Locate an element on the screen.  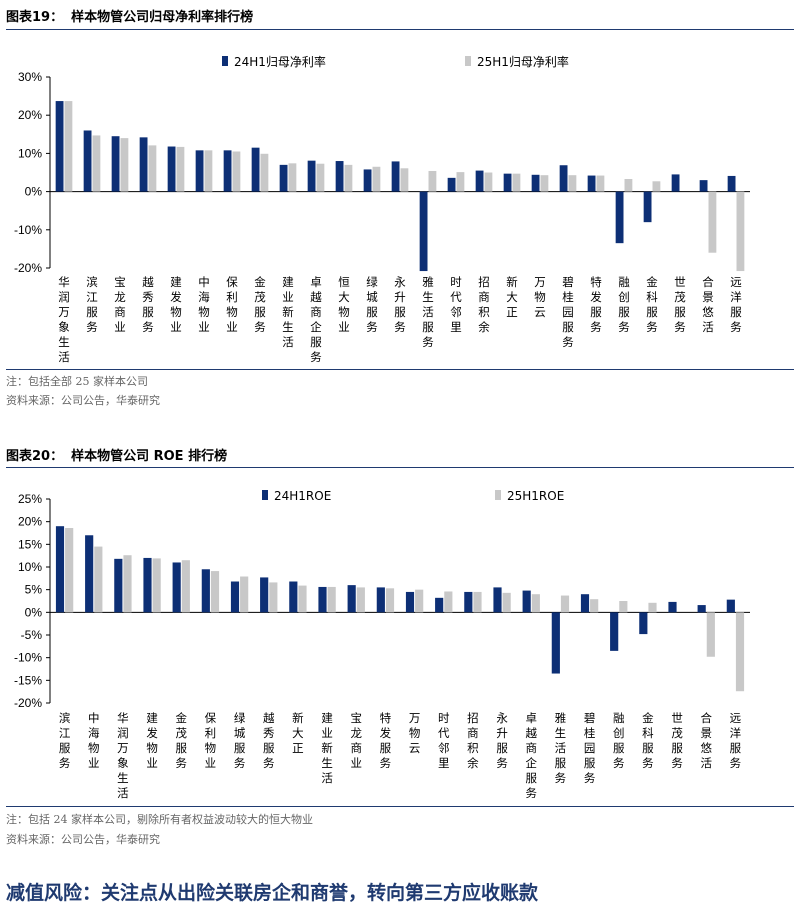
chart2-x-label: 世 is located at coordinates (677, 718).